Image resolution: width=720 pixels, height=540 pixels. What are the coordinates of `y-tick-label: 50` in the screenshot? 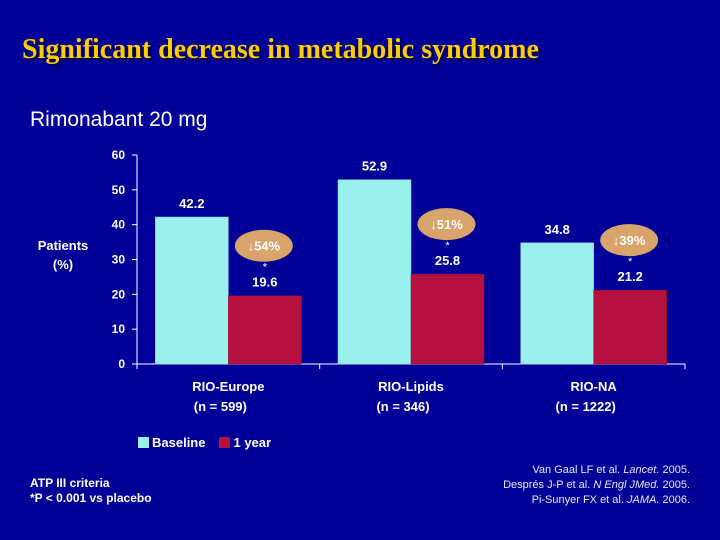 It's located at (119, 190).